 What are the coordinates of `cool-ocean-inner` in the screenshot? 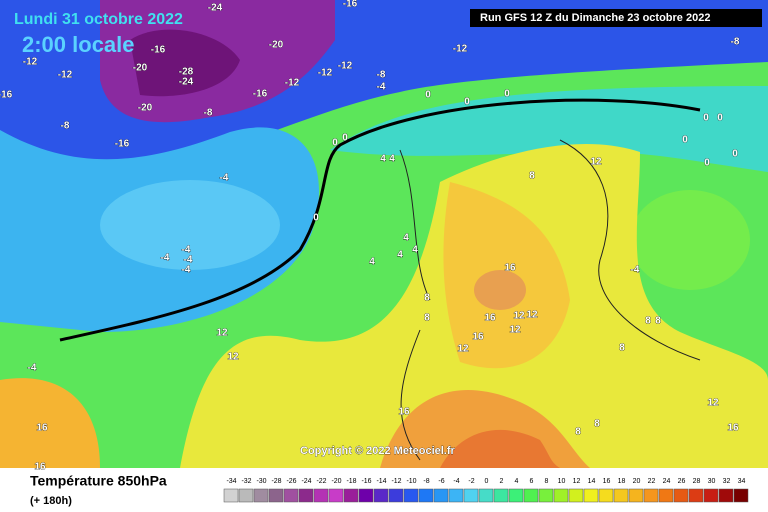 It's located at (190, 225).